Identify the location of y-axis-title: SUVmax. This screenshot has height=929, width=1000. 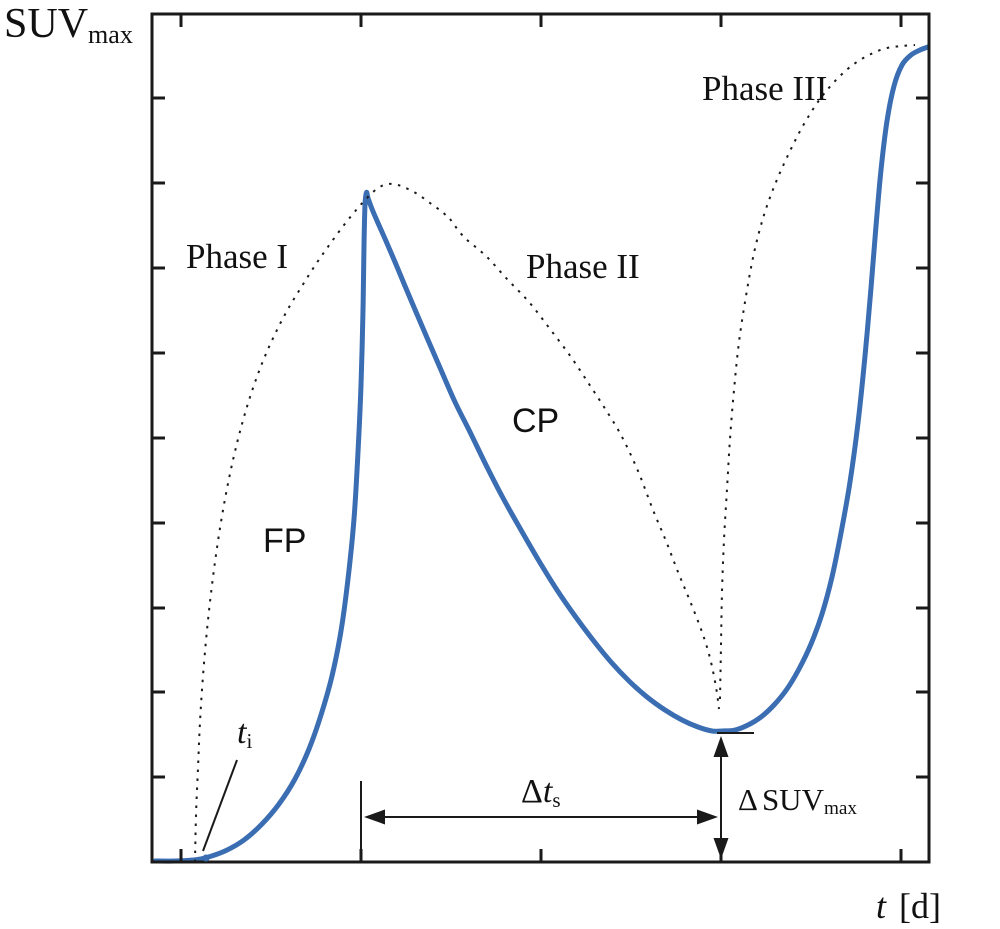
(68, 24).